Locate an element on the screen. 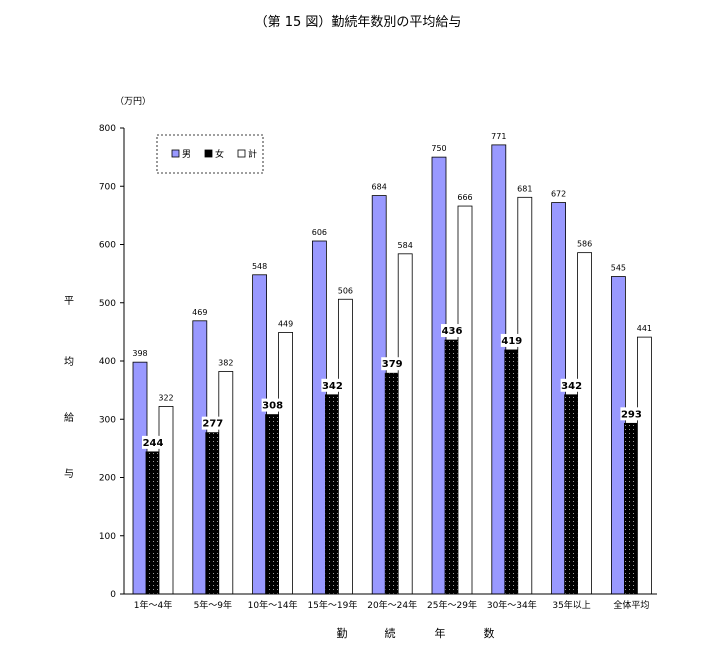 Image resolution: width=717 pixels, height=661 pixels. y-tick-label: 200 is located at coordinates (107, 479).